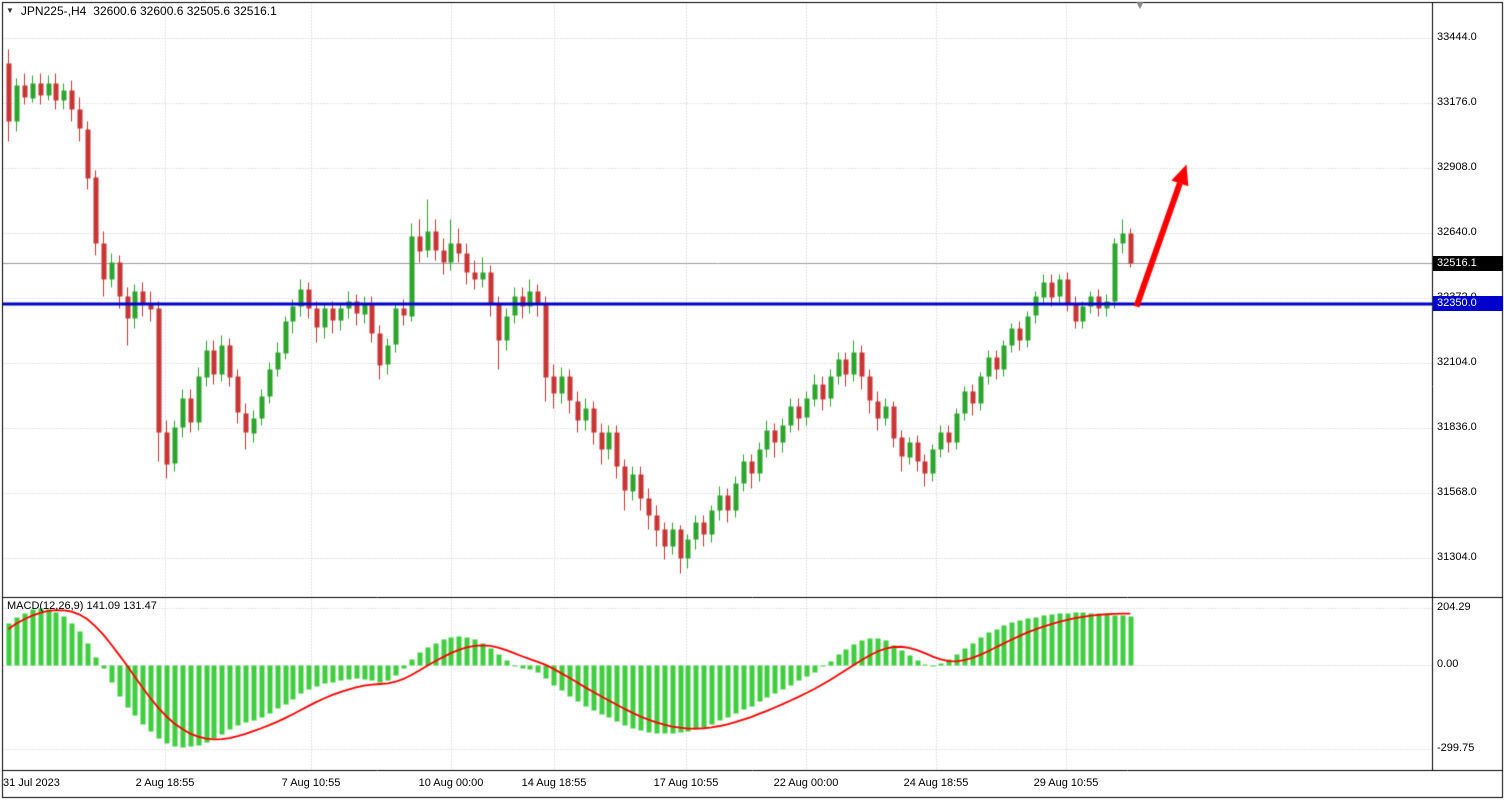 The height and width of the screenshot is (801, 1504). Describe the element at coordinates (1457, 232) in the screenshot. I see `price-axis-label: 32640.0` at that location.